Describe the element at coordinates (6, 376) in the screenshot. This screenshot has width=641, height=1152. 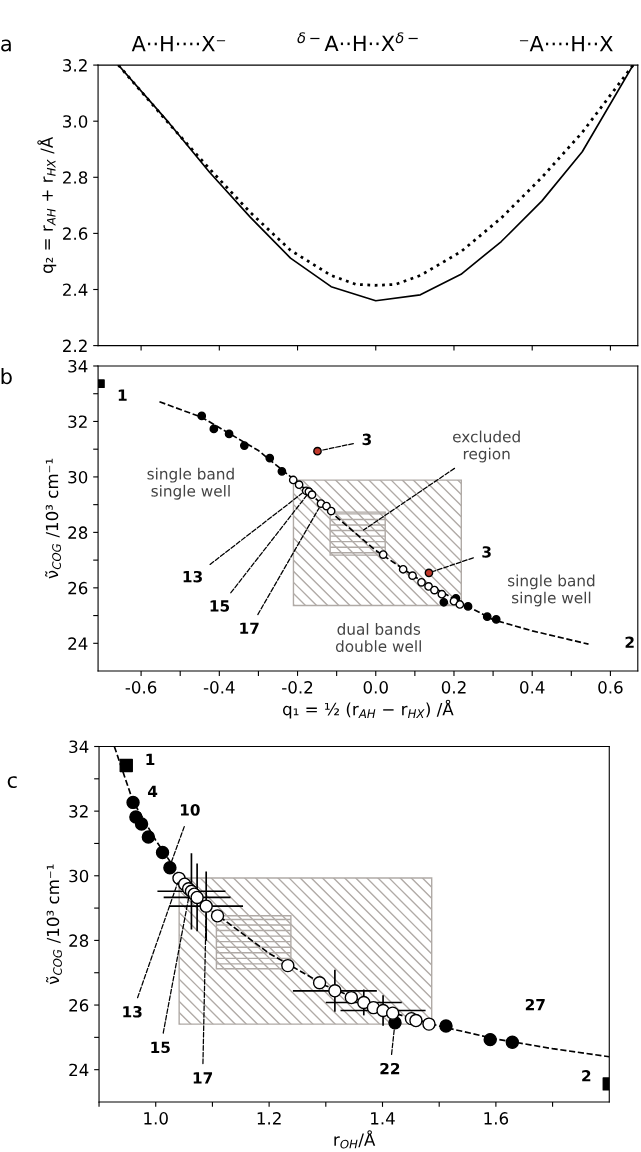
I see `text: b` at that location.